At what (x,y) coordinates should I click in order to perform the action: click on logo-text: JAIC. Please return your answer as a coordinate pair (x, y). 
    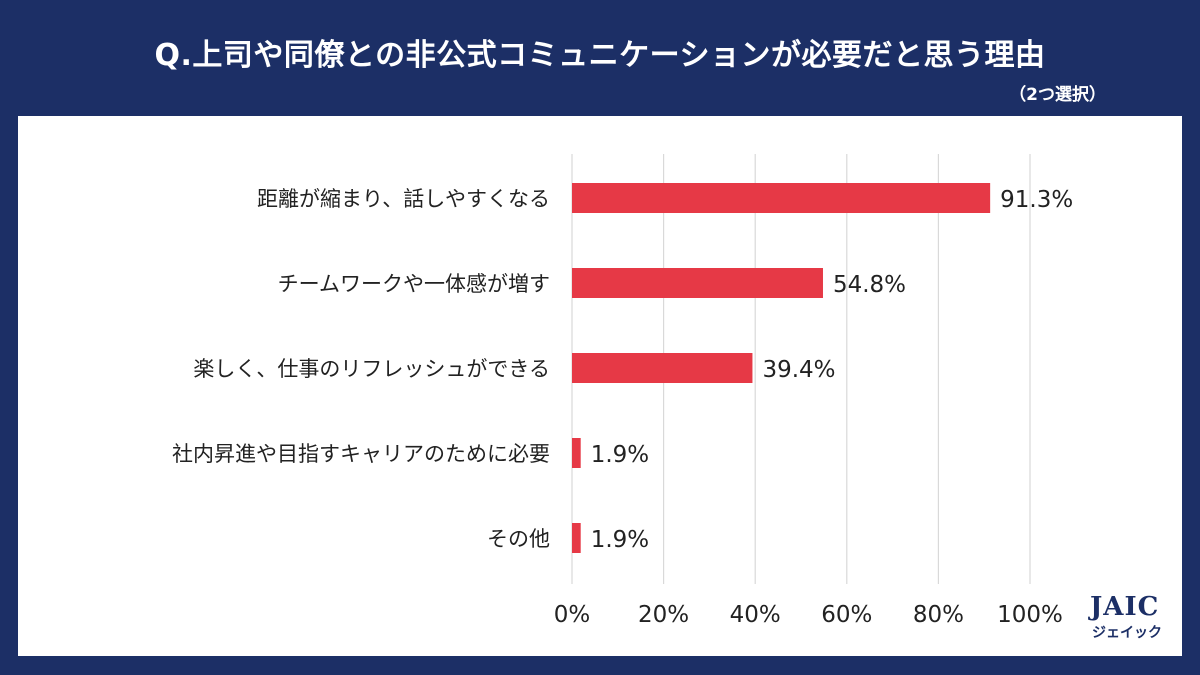
    Looking at the image, I should click on (1125, 607).